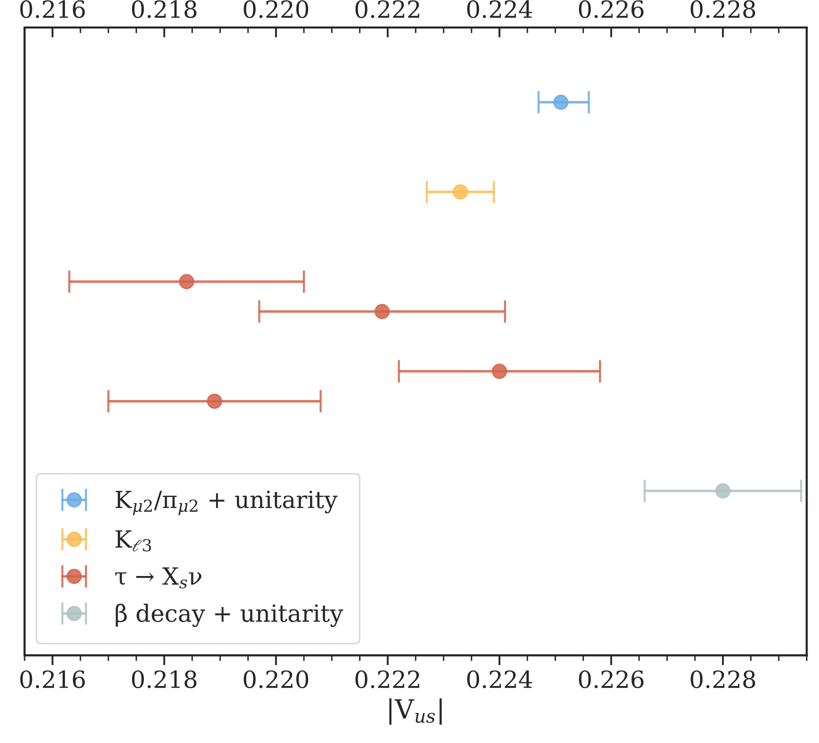  Describe the element at coordinates (611, 9) in the screenshot. I see `x2-tick-label: 0.226` at that location.